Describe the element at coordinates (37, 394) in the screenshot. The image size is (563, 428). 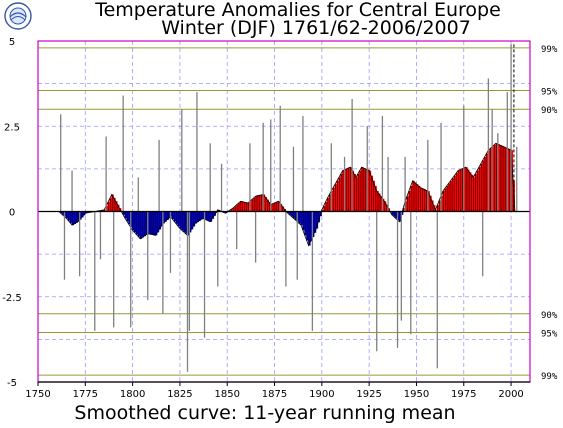
I see `x-tick-label: 1750` at that location.